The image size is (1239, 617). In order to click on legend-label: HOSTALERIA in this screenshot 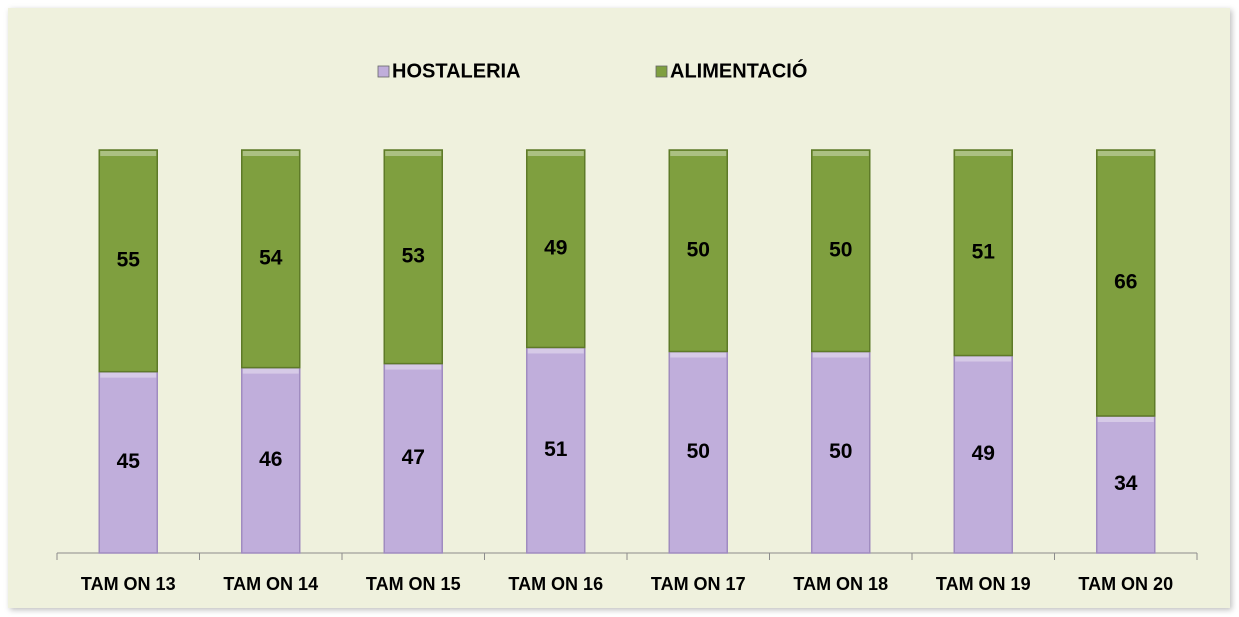, I will do `click(456, 71)`.